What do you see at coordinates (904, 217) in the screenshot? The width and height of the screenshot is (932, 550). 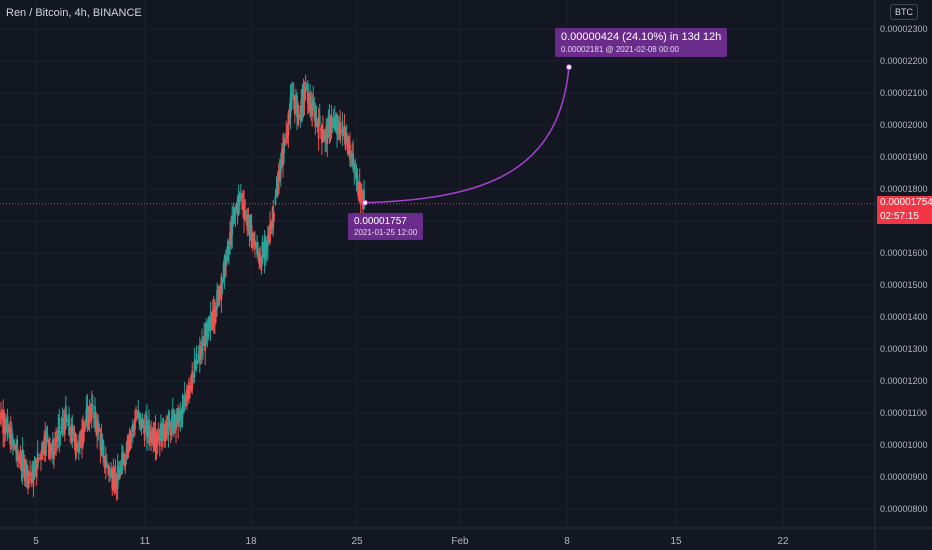 I see `countdown-label: 02:57:15` at bounding box center [904, 217].